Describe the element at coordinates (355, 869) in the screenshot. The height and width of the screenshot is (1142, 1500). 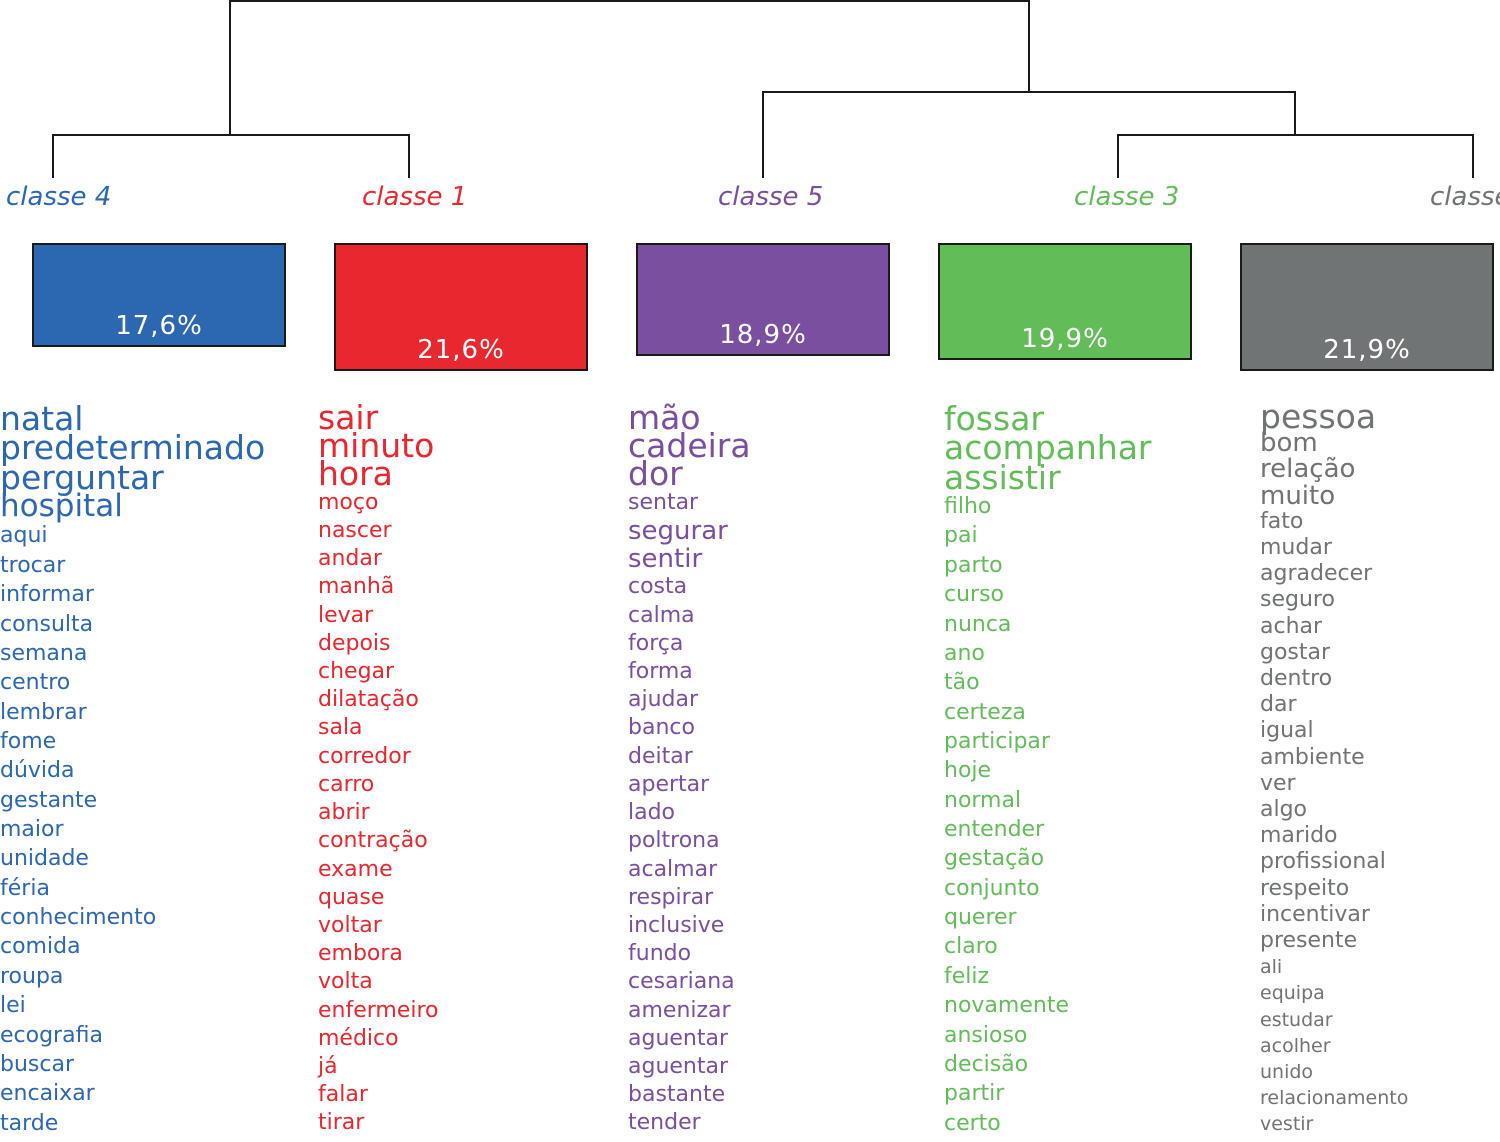
I see `class-word: exame` at that location.